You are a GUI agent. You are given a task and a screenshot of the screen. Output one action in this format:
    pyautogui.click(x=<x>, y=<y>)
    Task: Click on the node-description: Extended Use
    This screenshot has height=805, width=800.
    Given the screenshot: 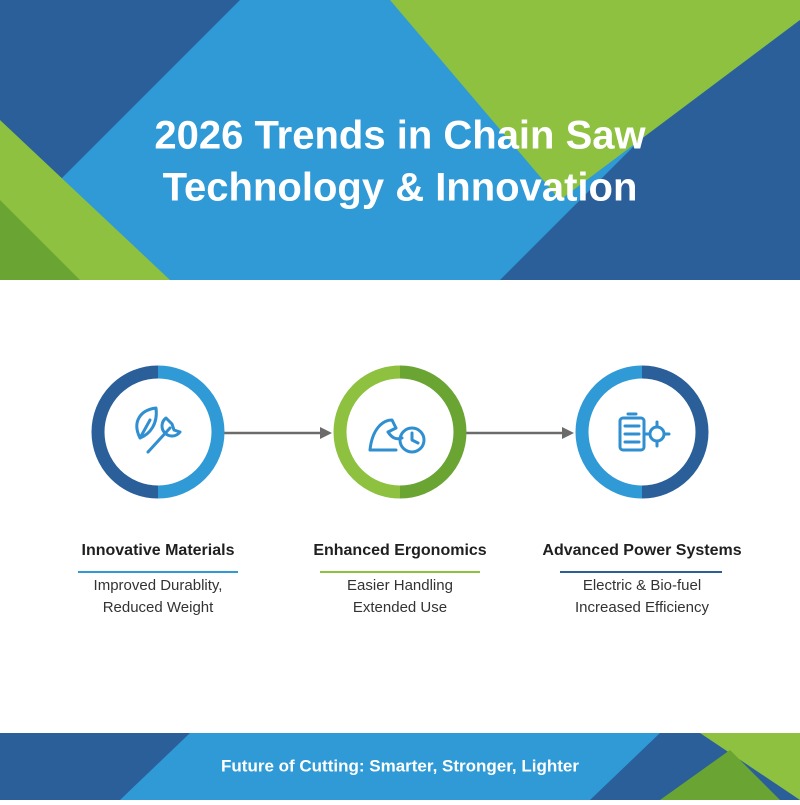 What is the action you would take?
    pyautogui.click(x=400, y=607)
    